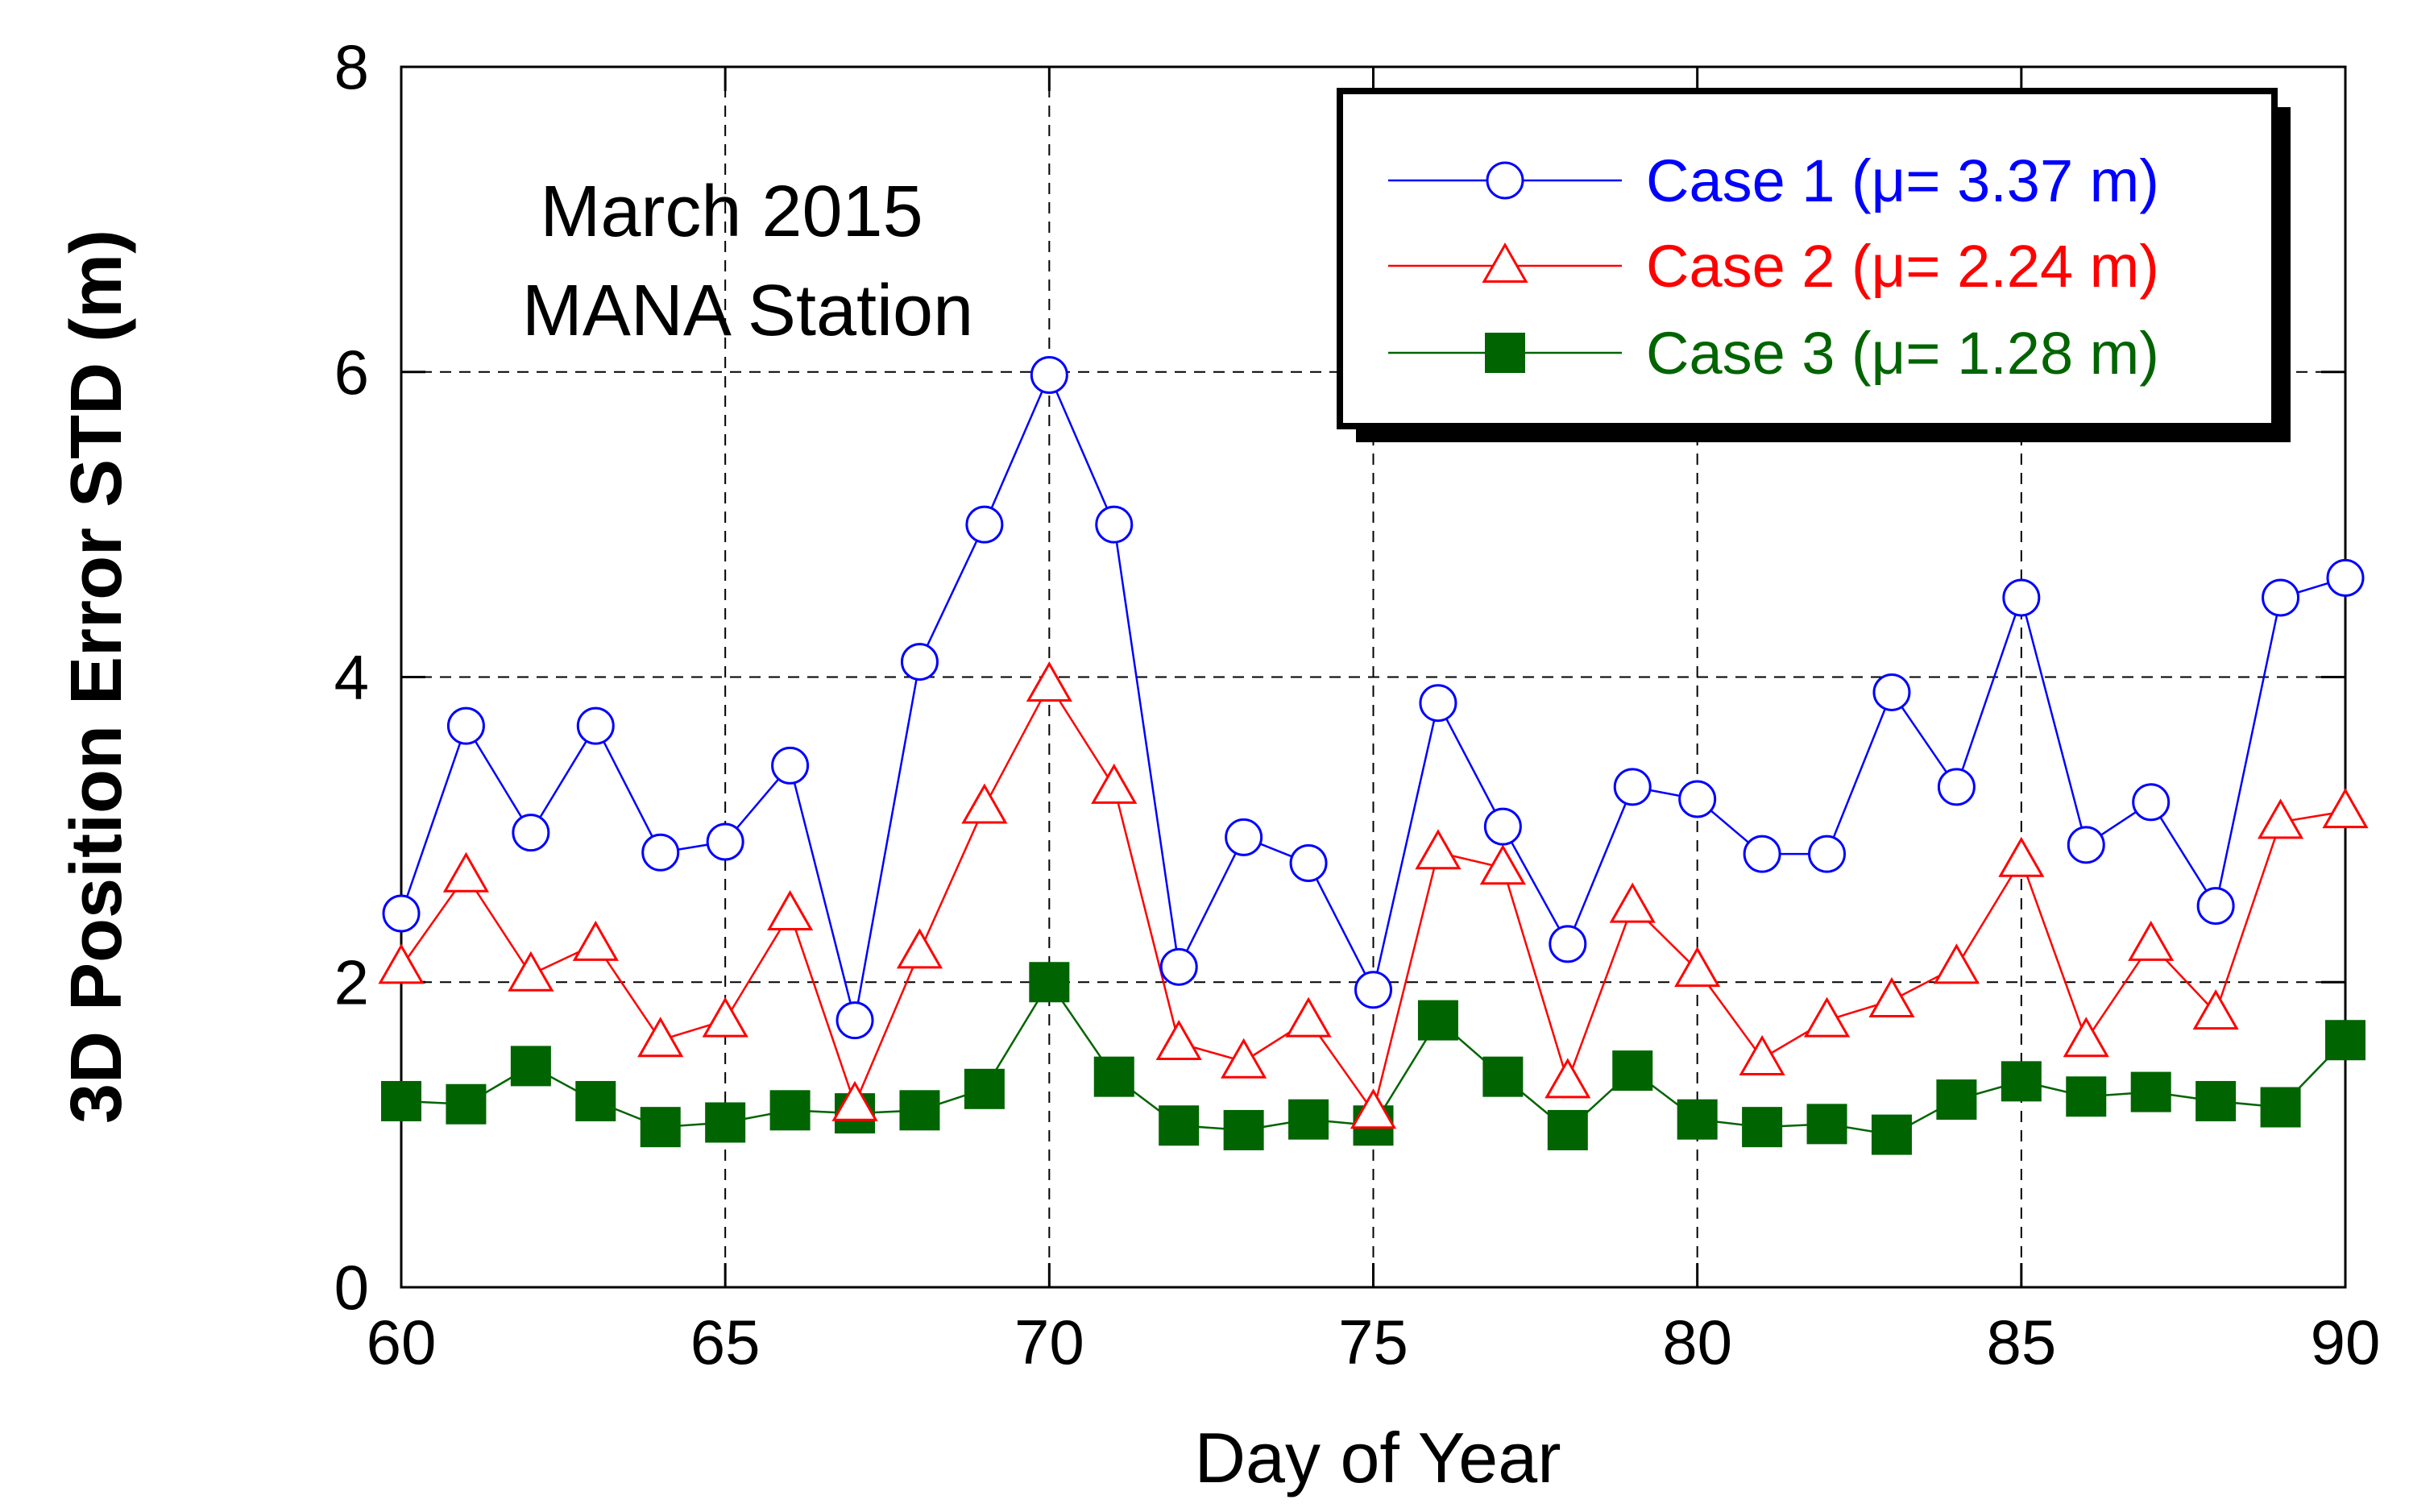 The height and width of the screenshot is (1512, 2409). What do you see at coordinates (2021, 1342) in the screenshot?
I see `x-tick-label: 85` at bounding box center [2021, 1342].